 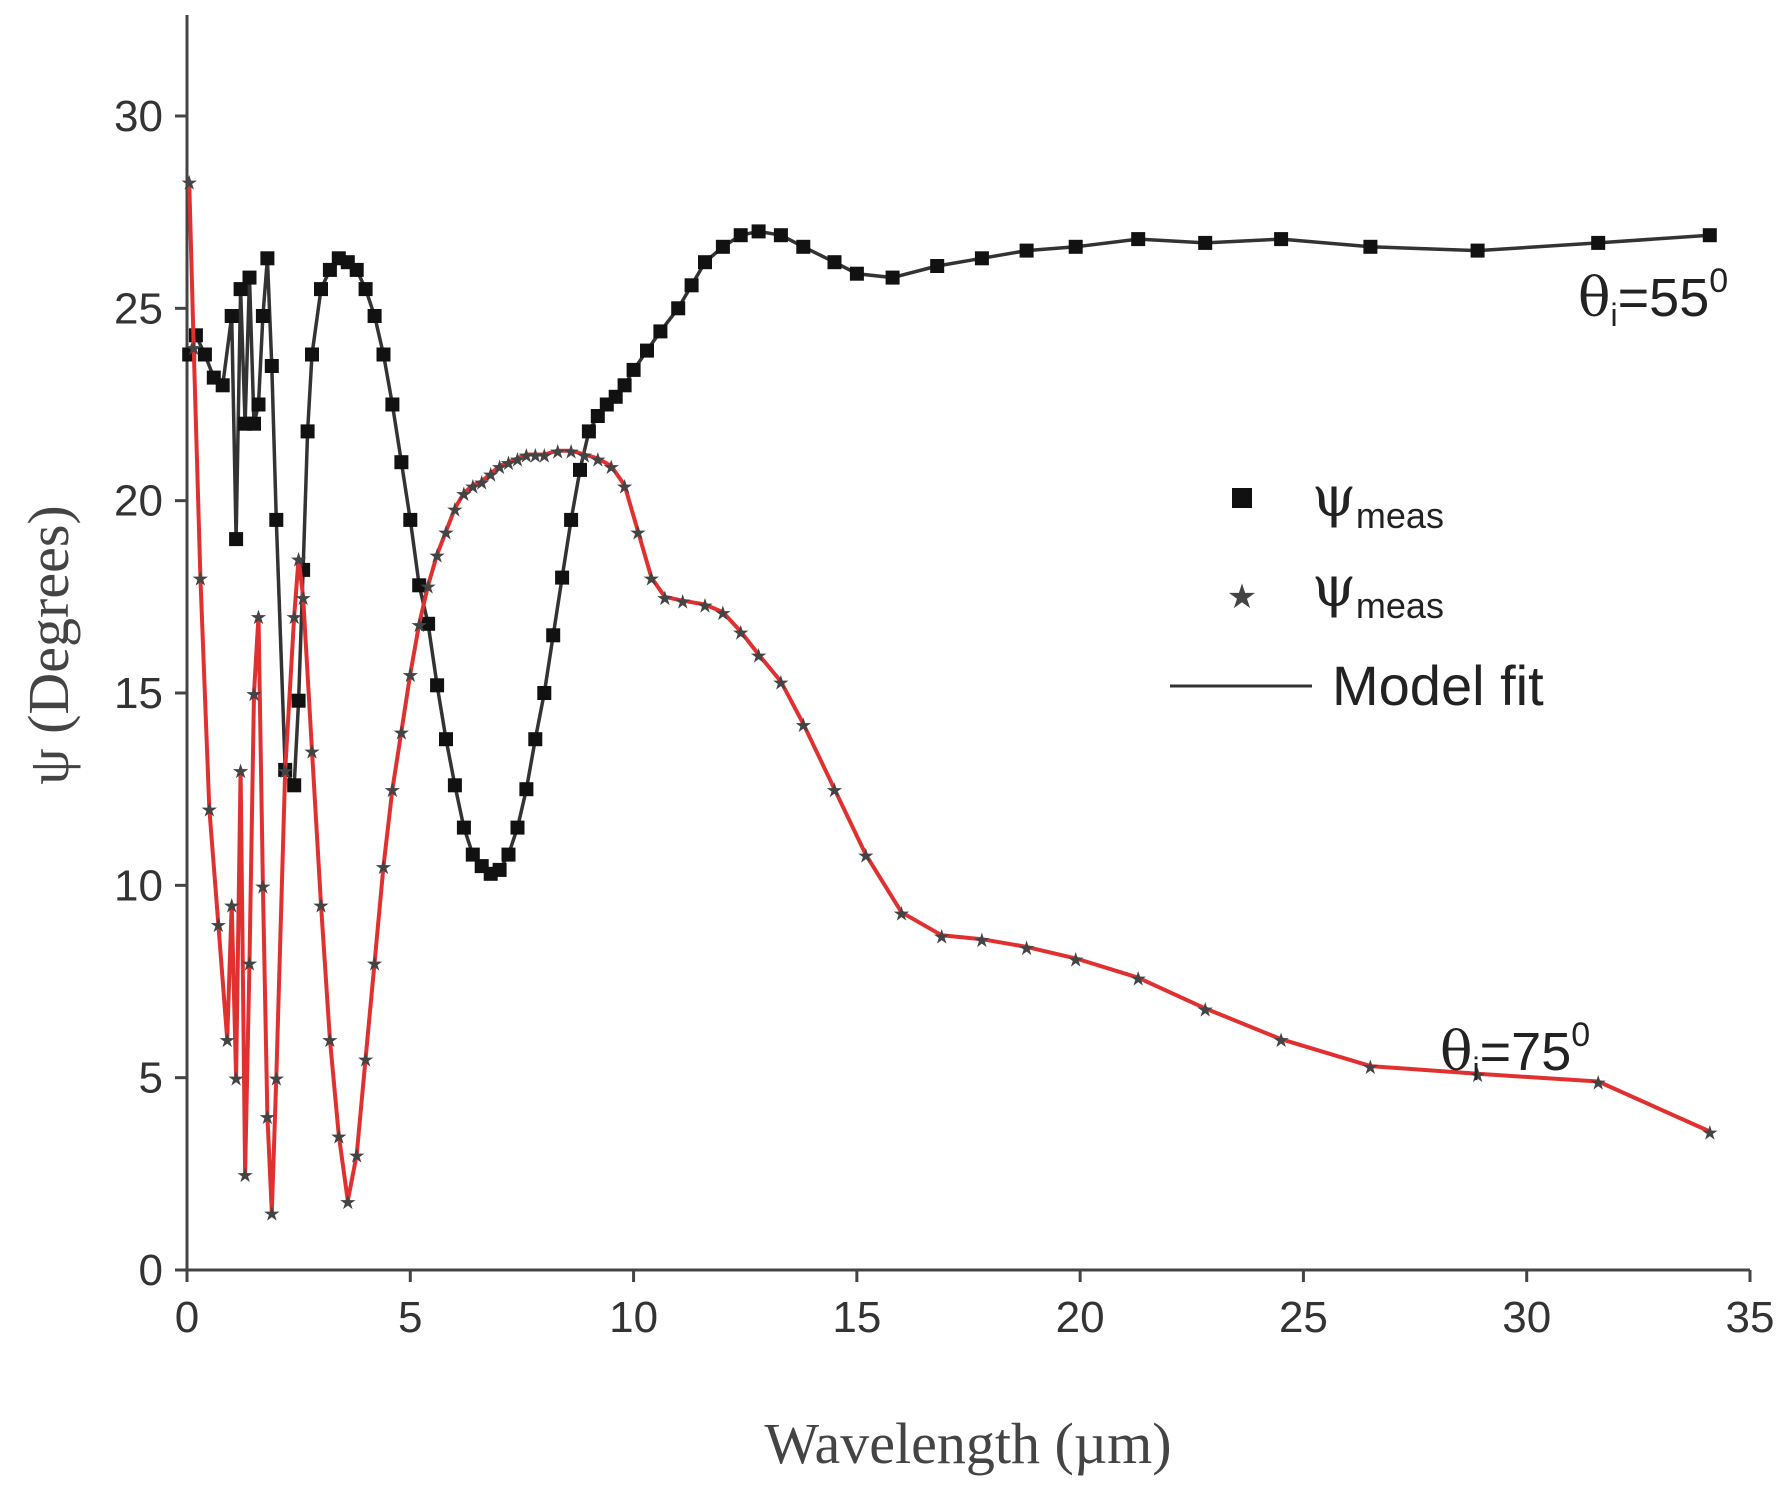 I want to click on y-ticks: 0 5 10 15 20 25 30, so click(x=150, y=693).